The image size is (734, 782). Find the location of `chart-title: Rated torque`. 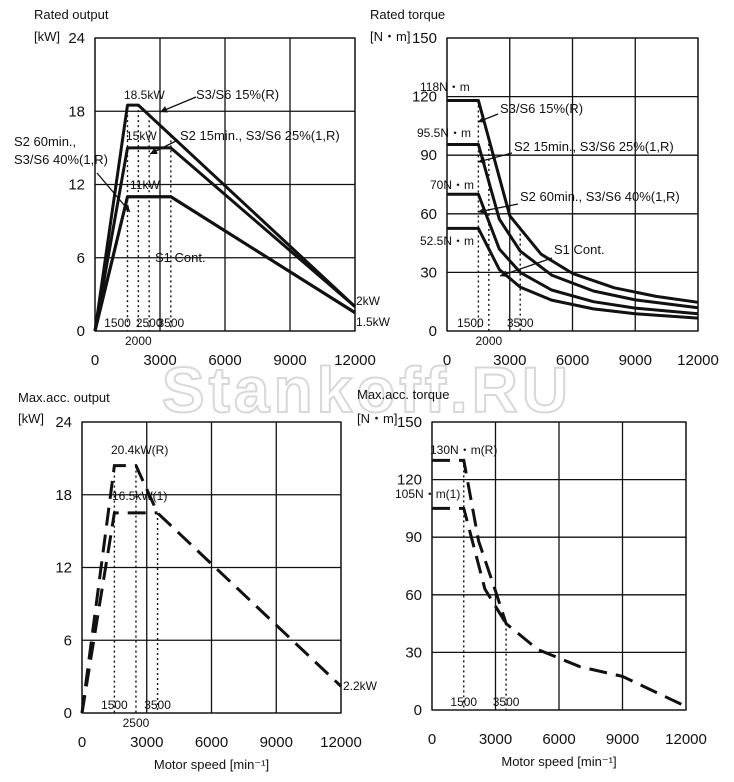

chart-title: Rated torque is located at coordinates (407, 14).